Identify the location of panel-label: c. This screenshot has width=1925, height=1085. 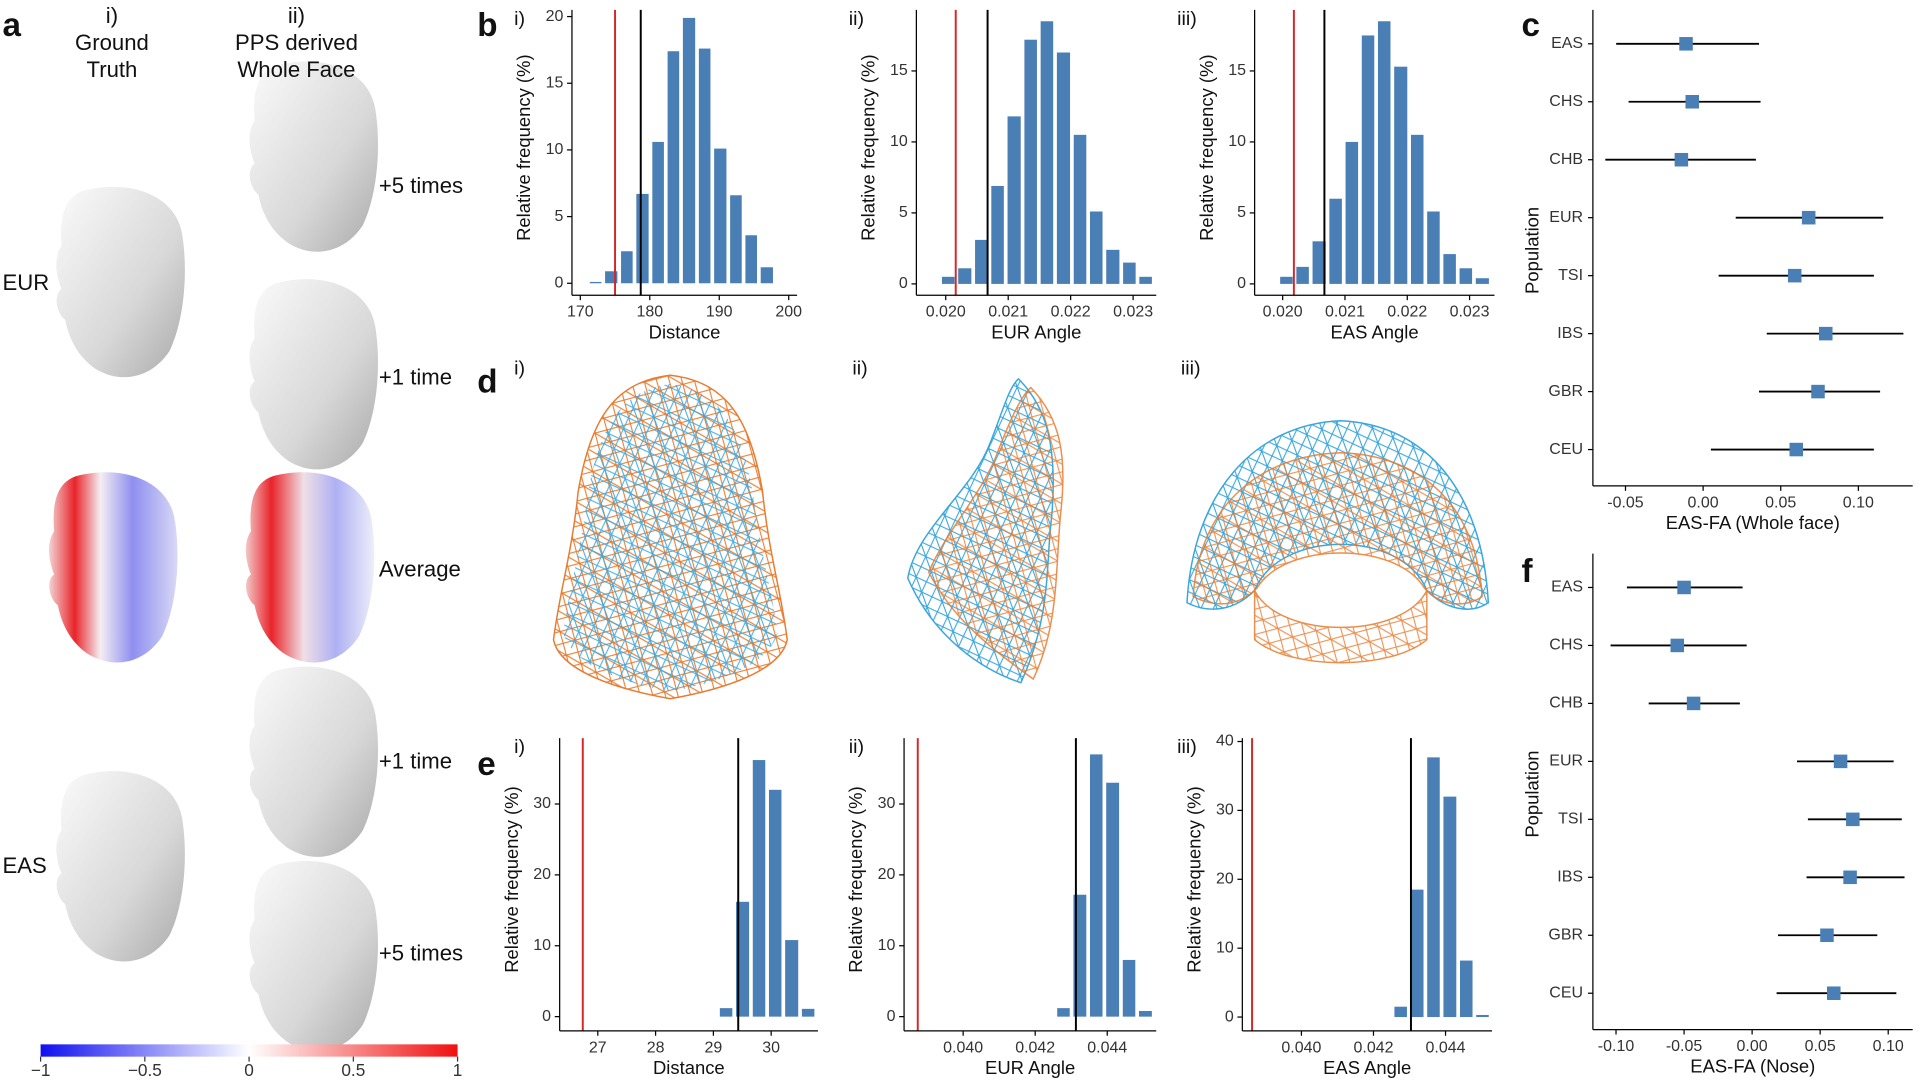
(1531, 25).